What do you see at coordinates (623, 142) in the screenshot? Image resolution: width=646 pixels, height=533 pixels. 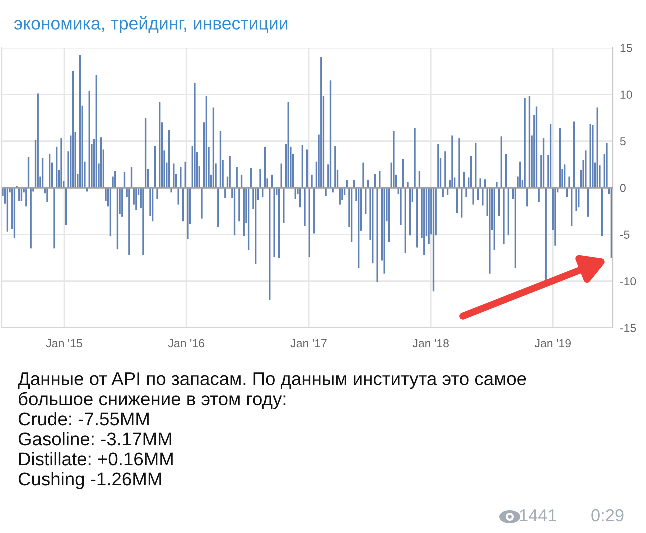 I see `y-tick-label: 5` at bounding box center [623, 142].